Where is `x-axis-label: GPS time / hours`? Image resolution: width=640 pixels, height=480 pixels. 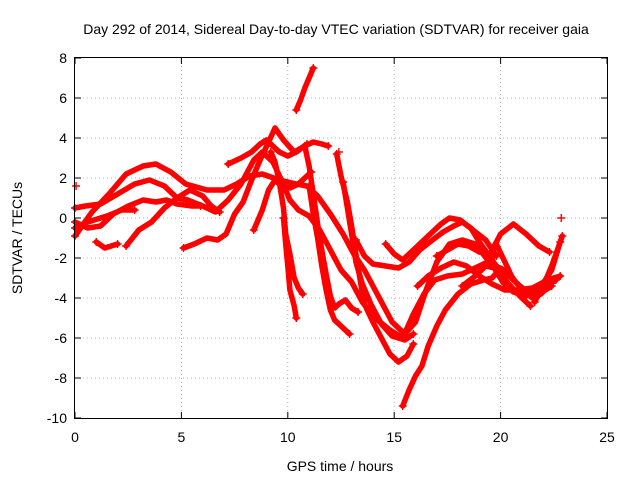 x-axis-label: GPS time / hours is located at coordinates (340, 466).